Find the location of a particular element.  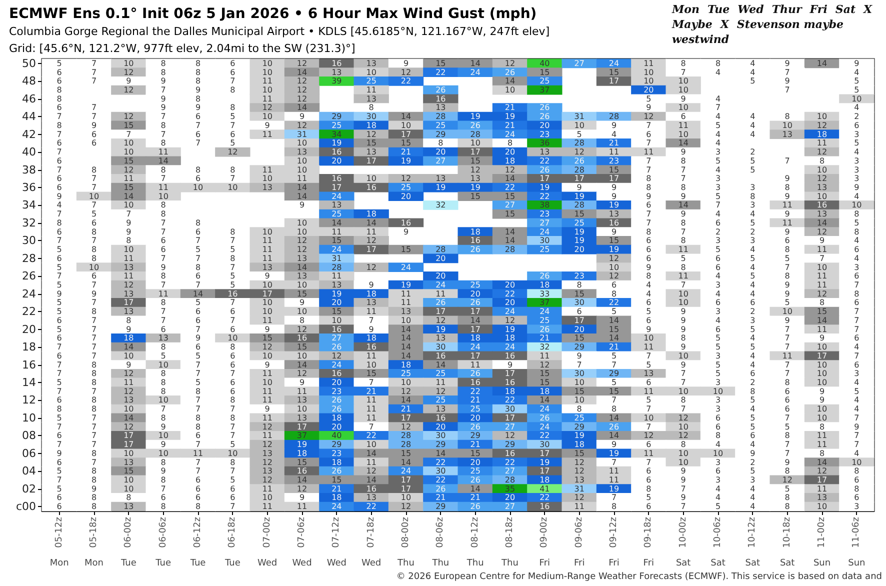

data-label: 20 is located at coordinates (475, 462).